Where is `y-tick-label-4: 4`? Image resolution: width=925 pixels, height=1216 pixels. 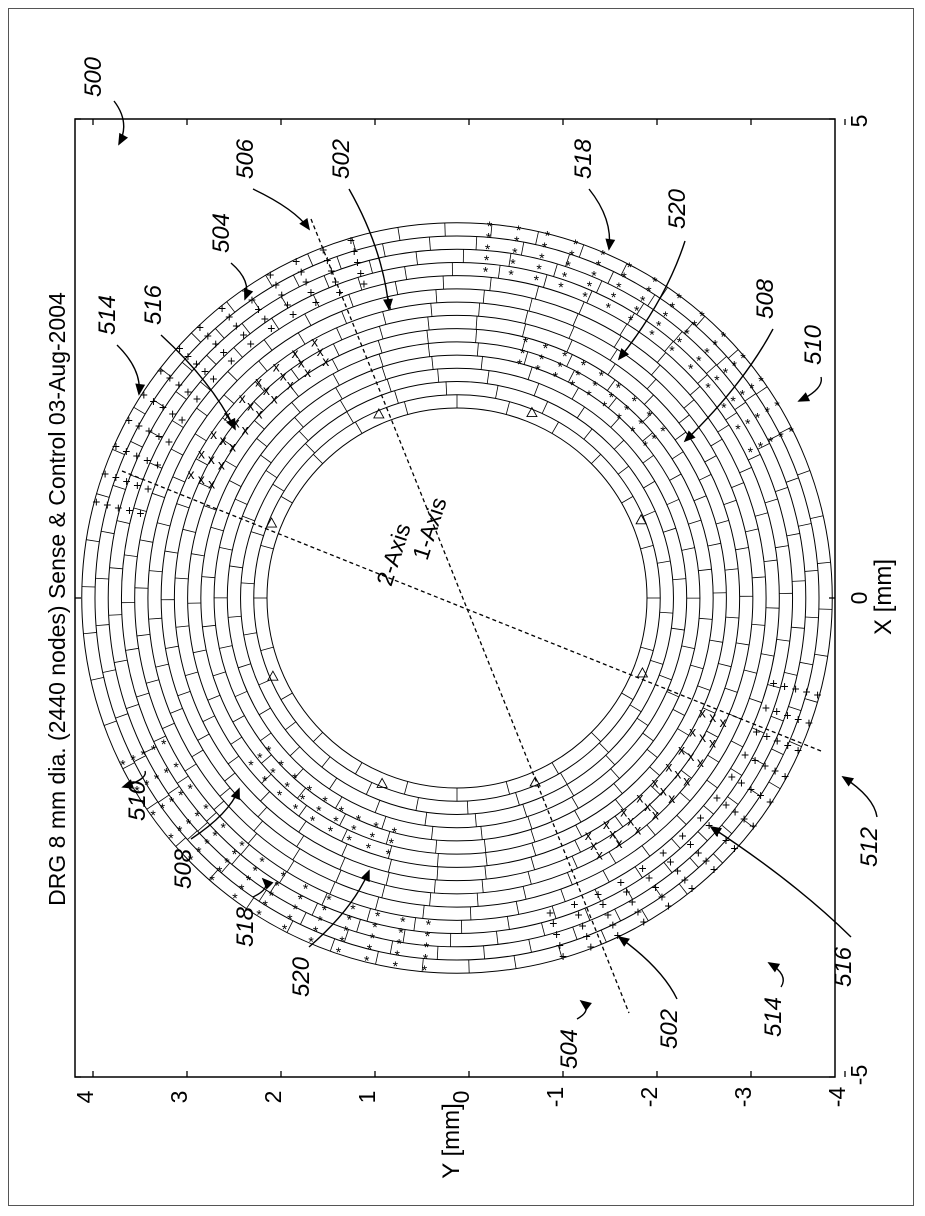 y-tick-label-4: 4 is located at coordinates (85, 1096).